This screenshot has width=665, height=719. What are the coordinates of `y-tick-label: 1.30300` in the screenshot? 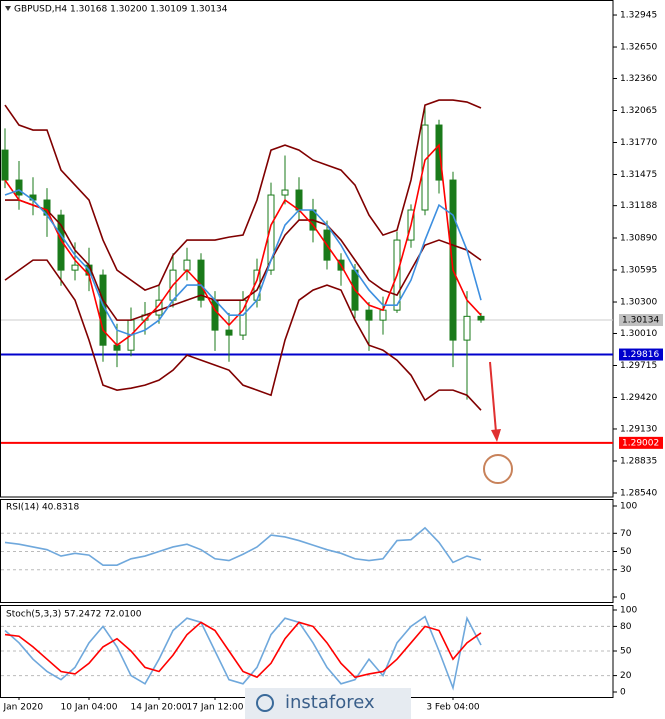 It's located at (638, 303).